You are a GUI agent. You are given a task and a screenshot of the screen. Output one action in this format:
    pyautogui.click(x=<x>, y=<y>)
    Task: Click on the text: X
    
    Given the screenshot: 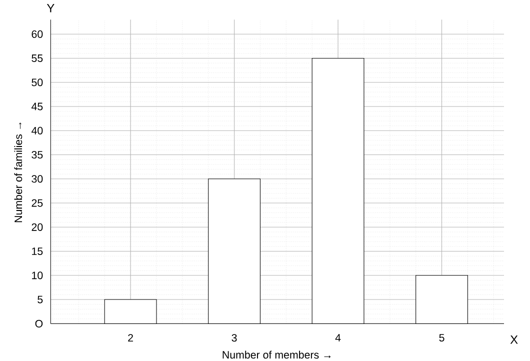 What is the action you would take?
    pyautogui.click(x=514, y=340)
    